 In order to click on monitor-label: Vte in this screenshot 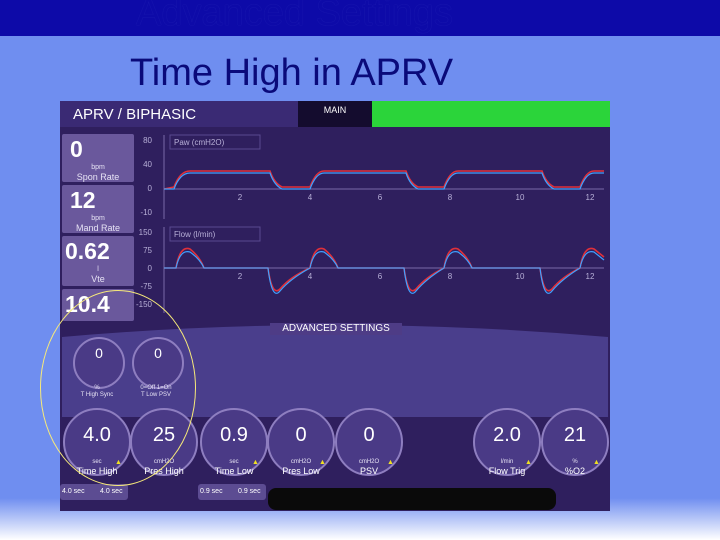, I will do `click(98, 279)`.